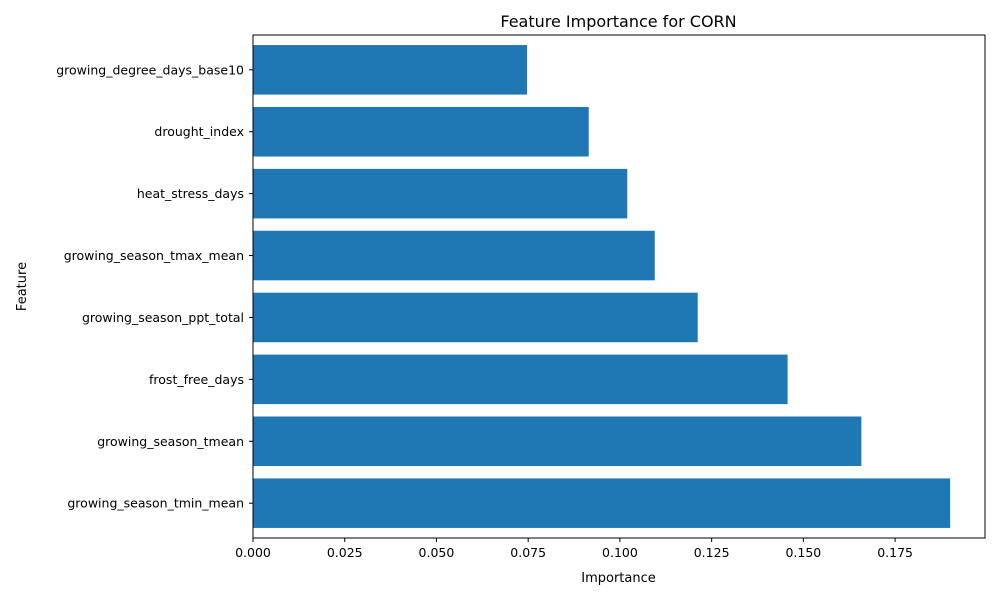 The image size is (1000, 605). Describe the element at coordinates (154, 255) in the screenshot. I see `y-tick-label: growing_season_tmax_mean` at that location.